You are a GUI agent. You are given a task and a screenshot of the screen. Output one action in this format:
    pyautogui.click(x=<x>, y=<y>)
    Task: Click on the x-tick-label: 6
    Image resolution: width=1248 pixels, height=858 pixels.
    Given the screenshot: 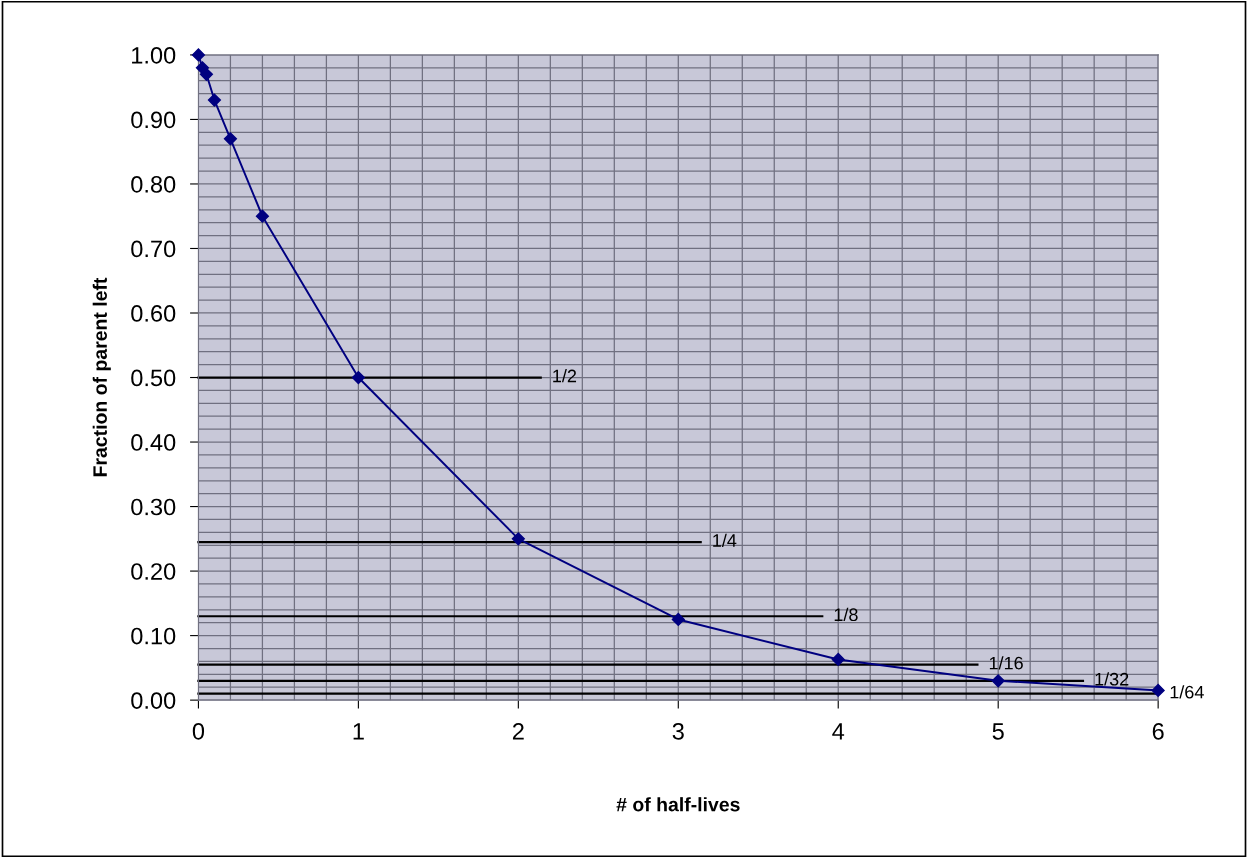 What is the action you would take?
    pyautogui.click(x=1158, y=731)
    